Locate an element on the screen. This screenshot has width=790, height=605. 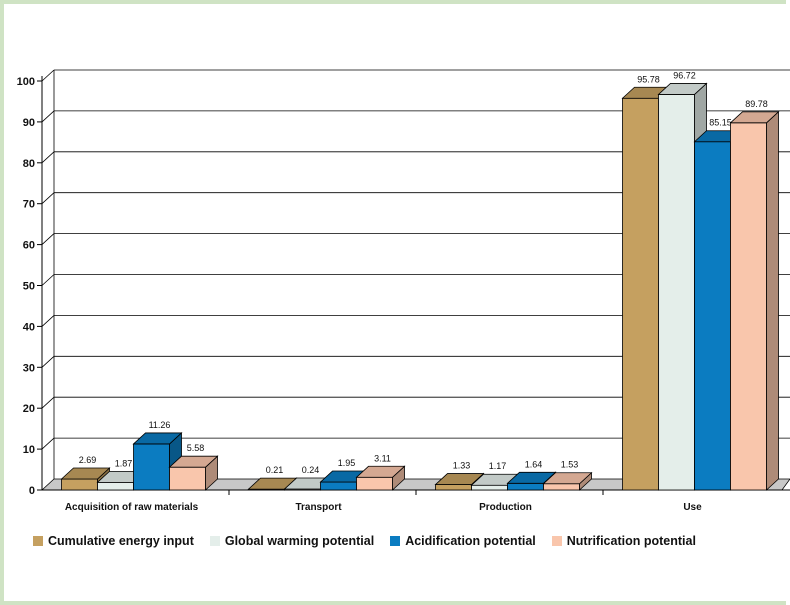
legend-item-global-warming: Global warming potential is located at coordinates (292, 541).